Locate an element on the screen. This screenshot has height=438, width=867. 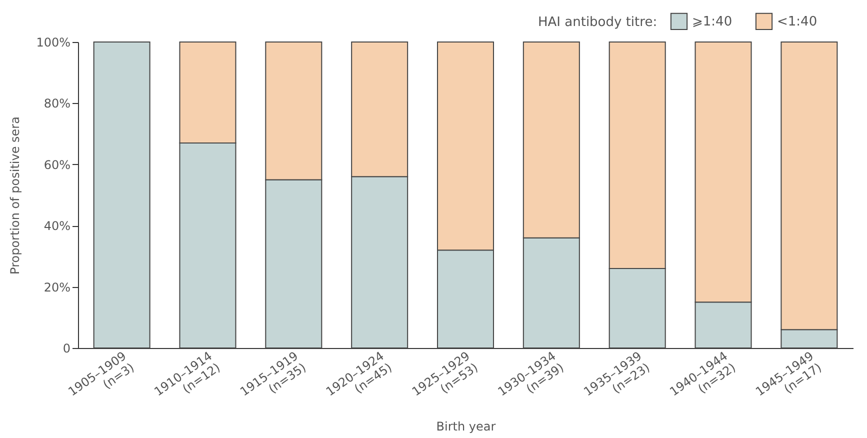
legend-label: <1:40 is located at coordinates (797, 22).